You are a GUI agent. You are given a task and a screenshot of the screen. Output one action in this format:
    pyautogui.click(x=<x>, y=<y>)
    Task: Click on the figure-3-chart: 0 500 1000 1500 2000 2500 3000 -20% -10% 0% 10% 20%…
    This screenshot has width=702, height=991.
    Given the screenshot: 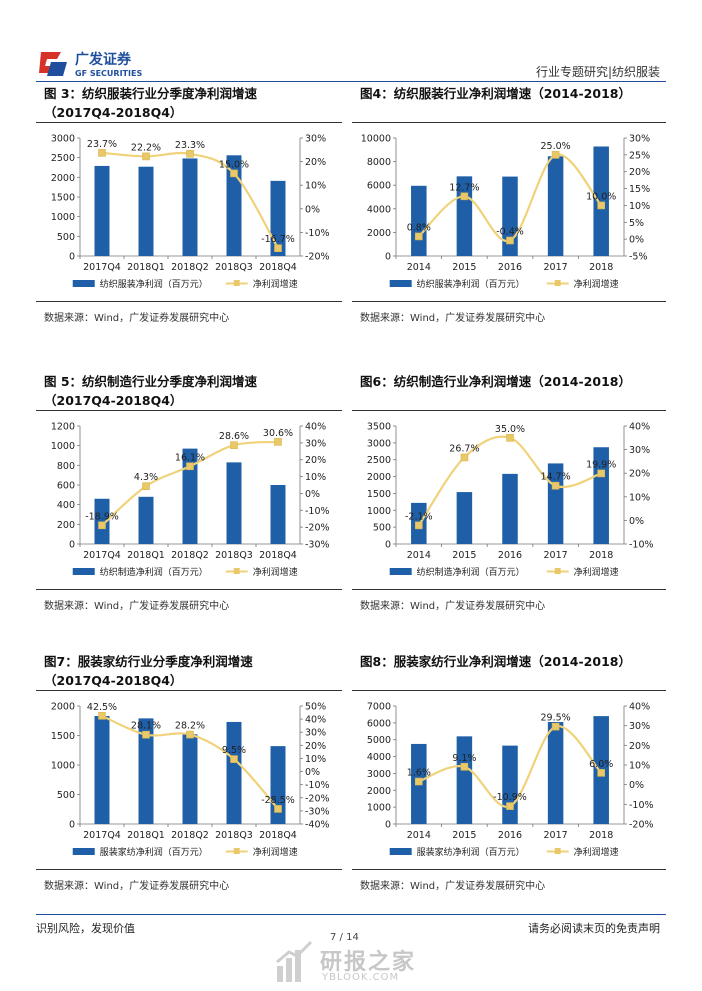 What is the action you would take?
    pyautogui.click(x=189, y=211)
    